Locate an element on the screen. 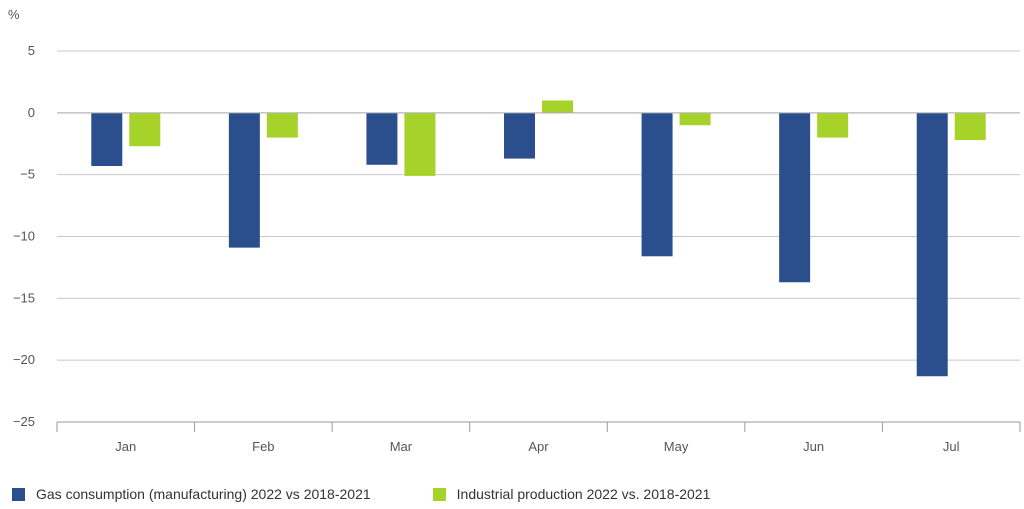 The height and width of the screenshot is (509, 1024). x-tick-label: May is located at coordinates (676, 446).